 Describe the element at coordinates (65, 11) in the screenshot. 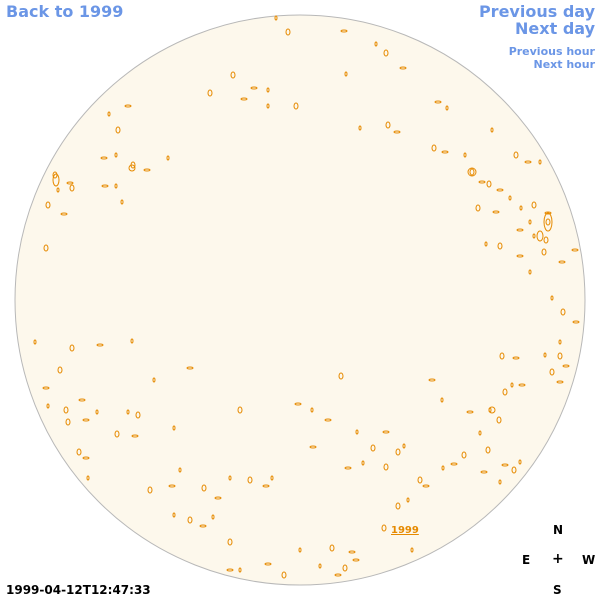

I see `back-to-year-link: Back to 1999` at that location.